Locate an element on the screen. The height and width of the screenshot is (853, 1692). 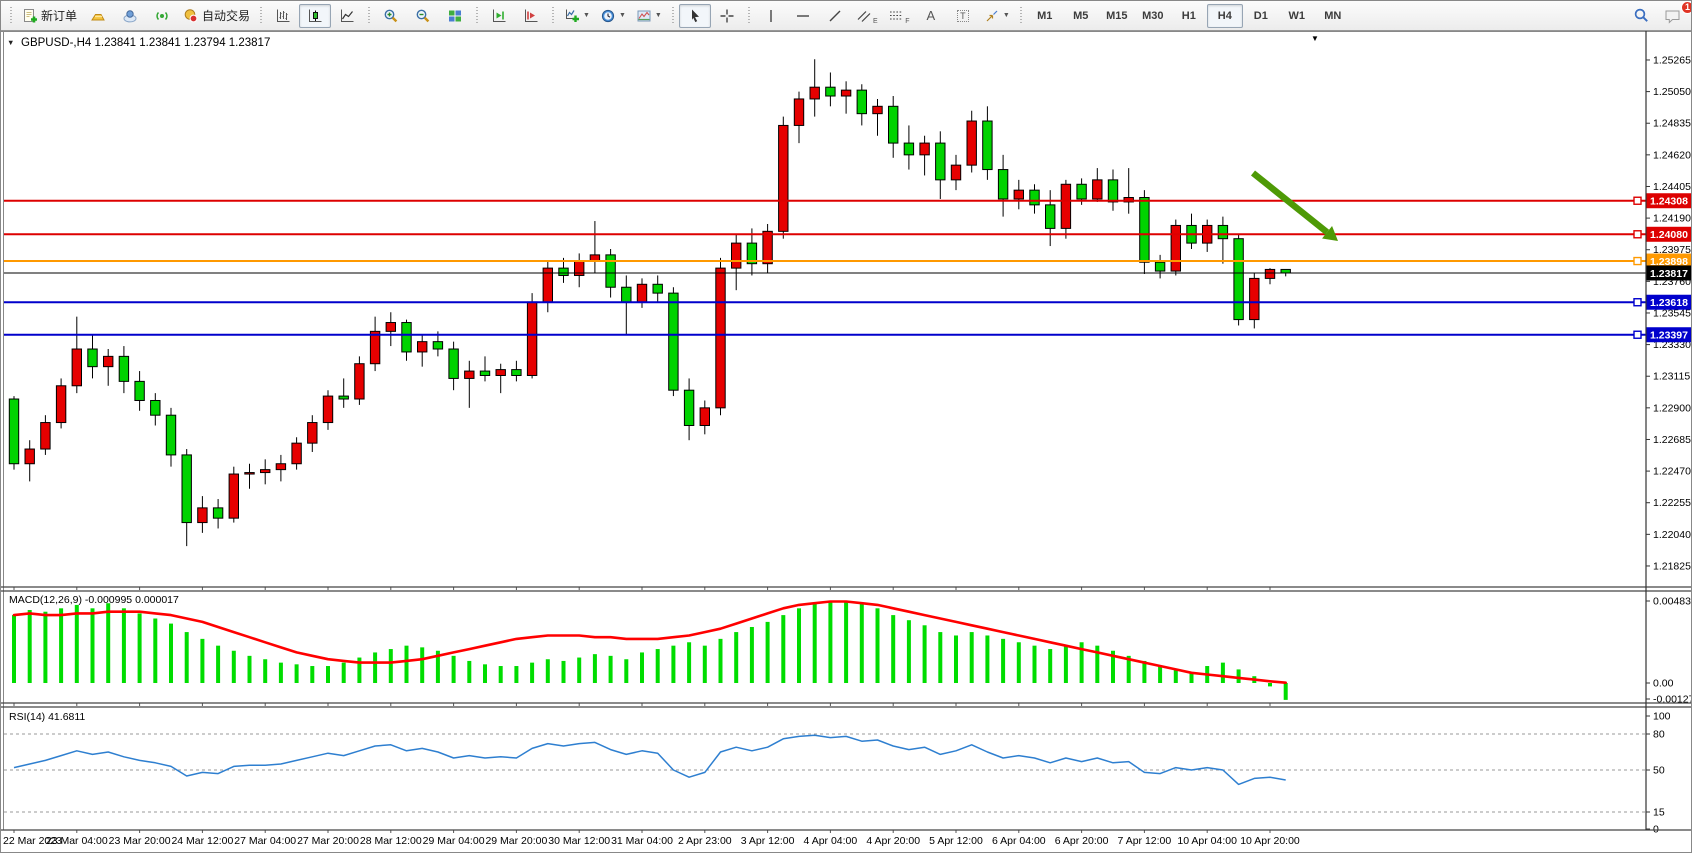
horizontal-line-tool-button is located at coordinates (803, 16).